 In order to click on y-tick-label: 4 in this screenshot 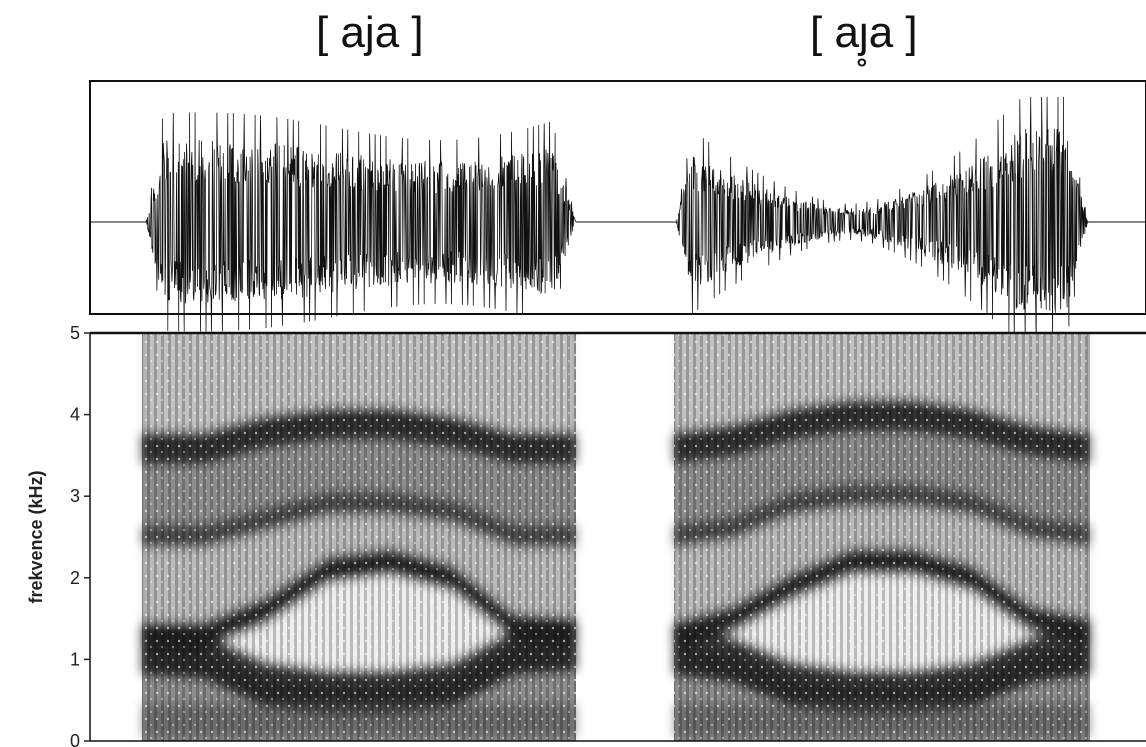, I will do `click(75, 415)`.